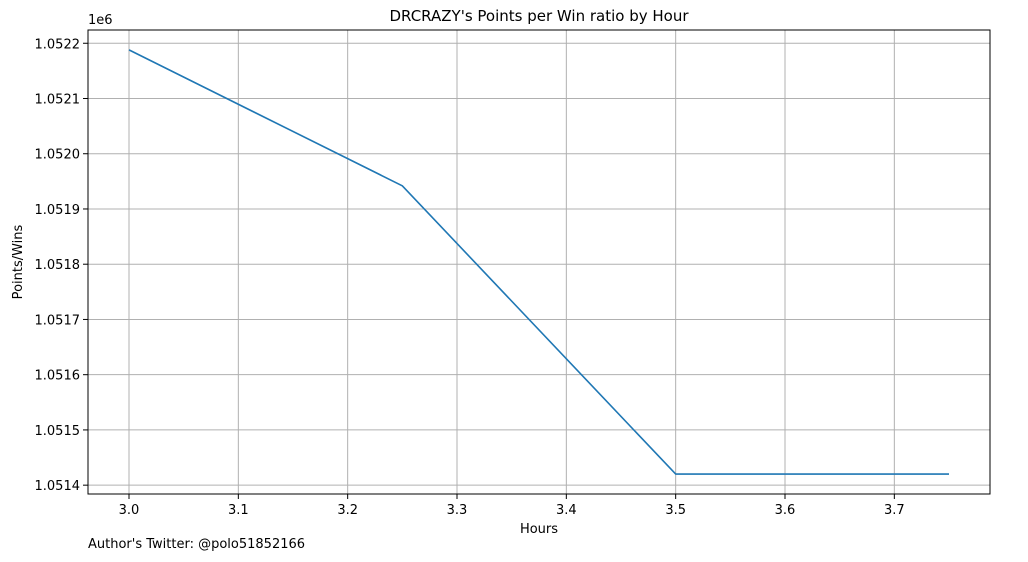 The image size is (1028, 562). I want to click on x-tick-label: 3.7, so click(894, 510).